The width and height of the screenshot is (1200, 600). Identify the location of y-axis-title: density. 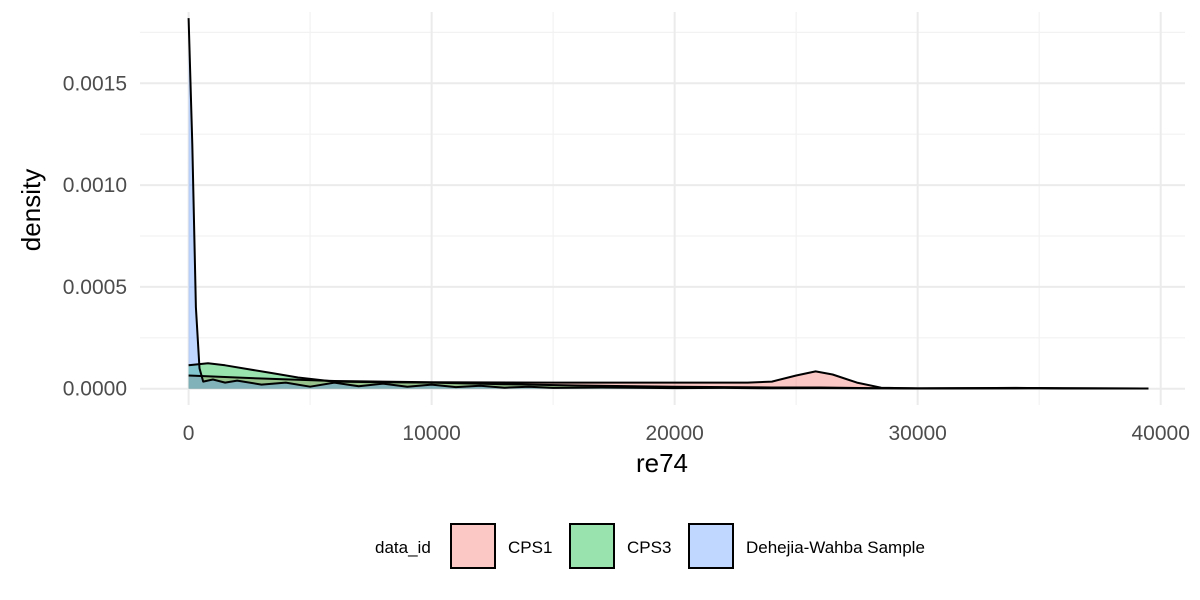
(31, 210).